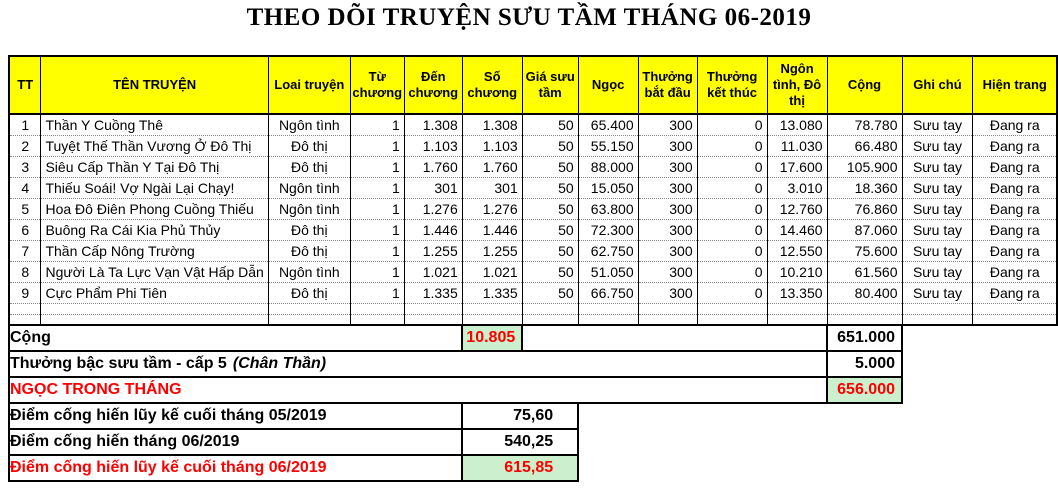  What do you see at coordinates (235, 338) in the screenshot?
I see `summary-total-label: Cộng` at bounding box center [235, 338].